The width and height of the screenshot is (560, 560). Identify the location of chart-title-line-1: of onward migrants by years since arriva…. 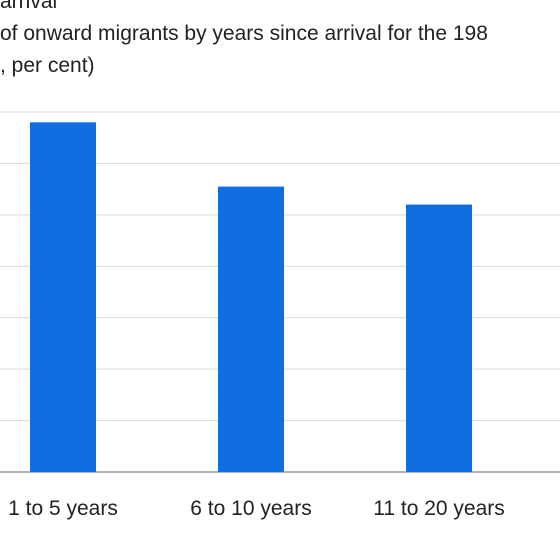
(244, 33).